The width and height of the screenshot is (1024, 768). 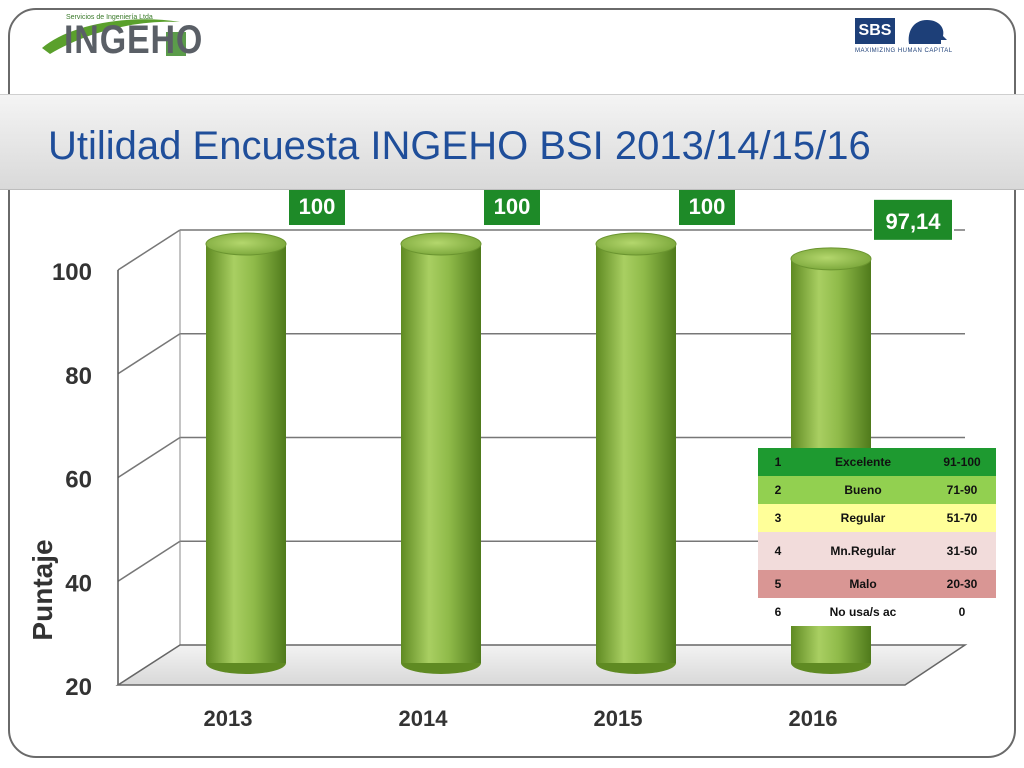 I want to click on legend-row: 3 Regular 51-70, so click(x=877, y=518).